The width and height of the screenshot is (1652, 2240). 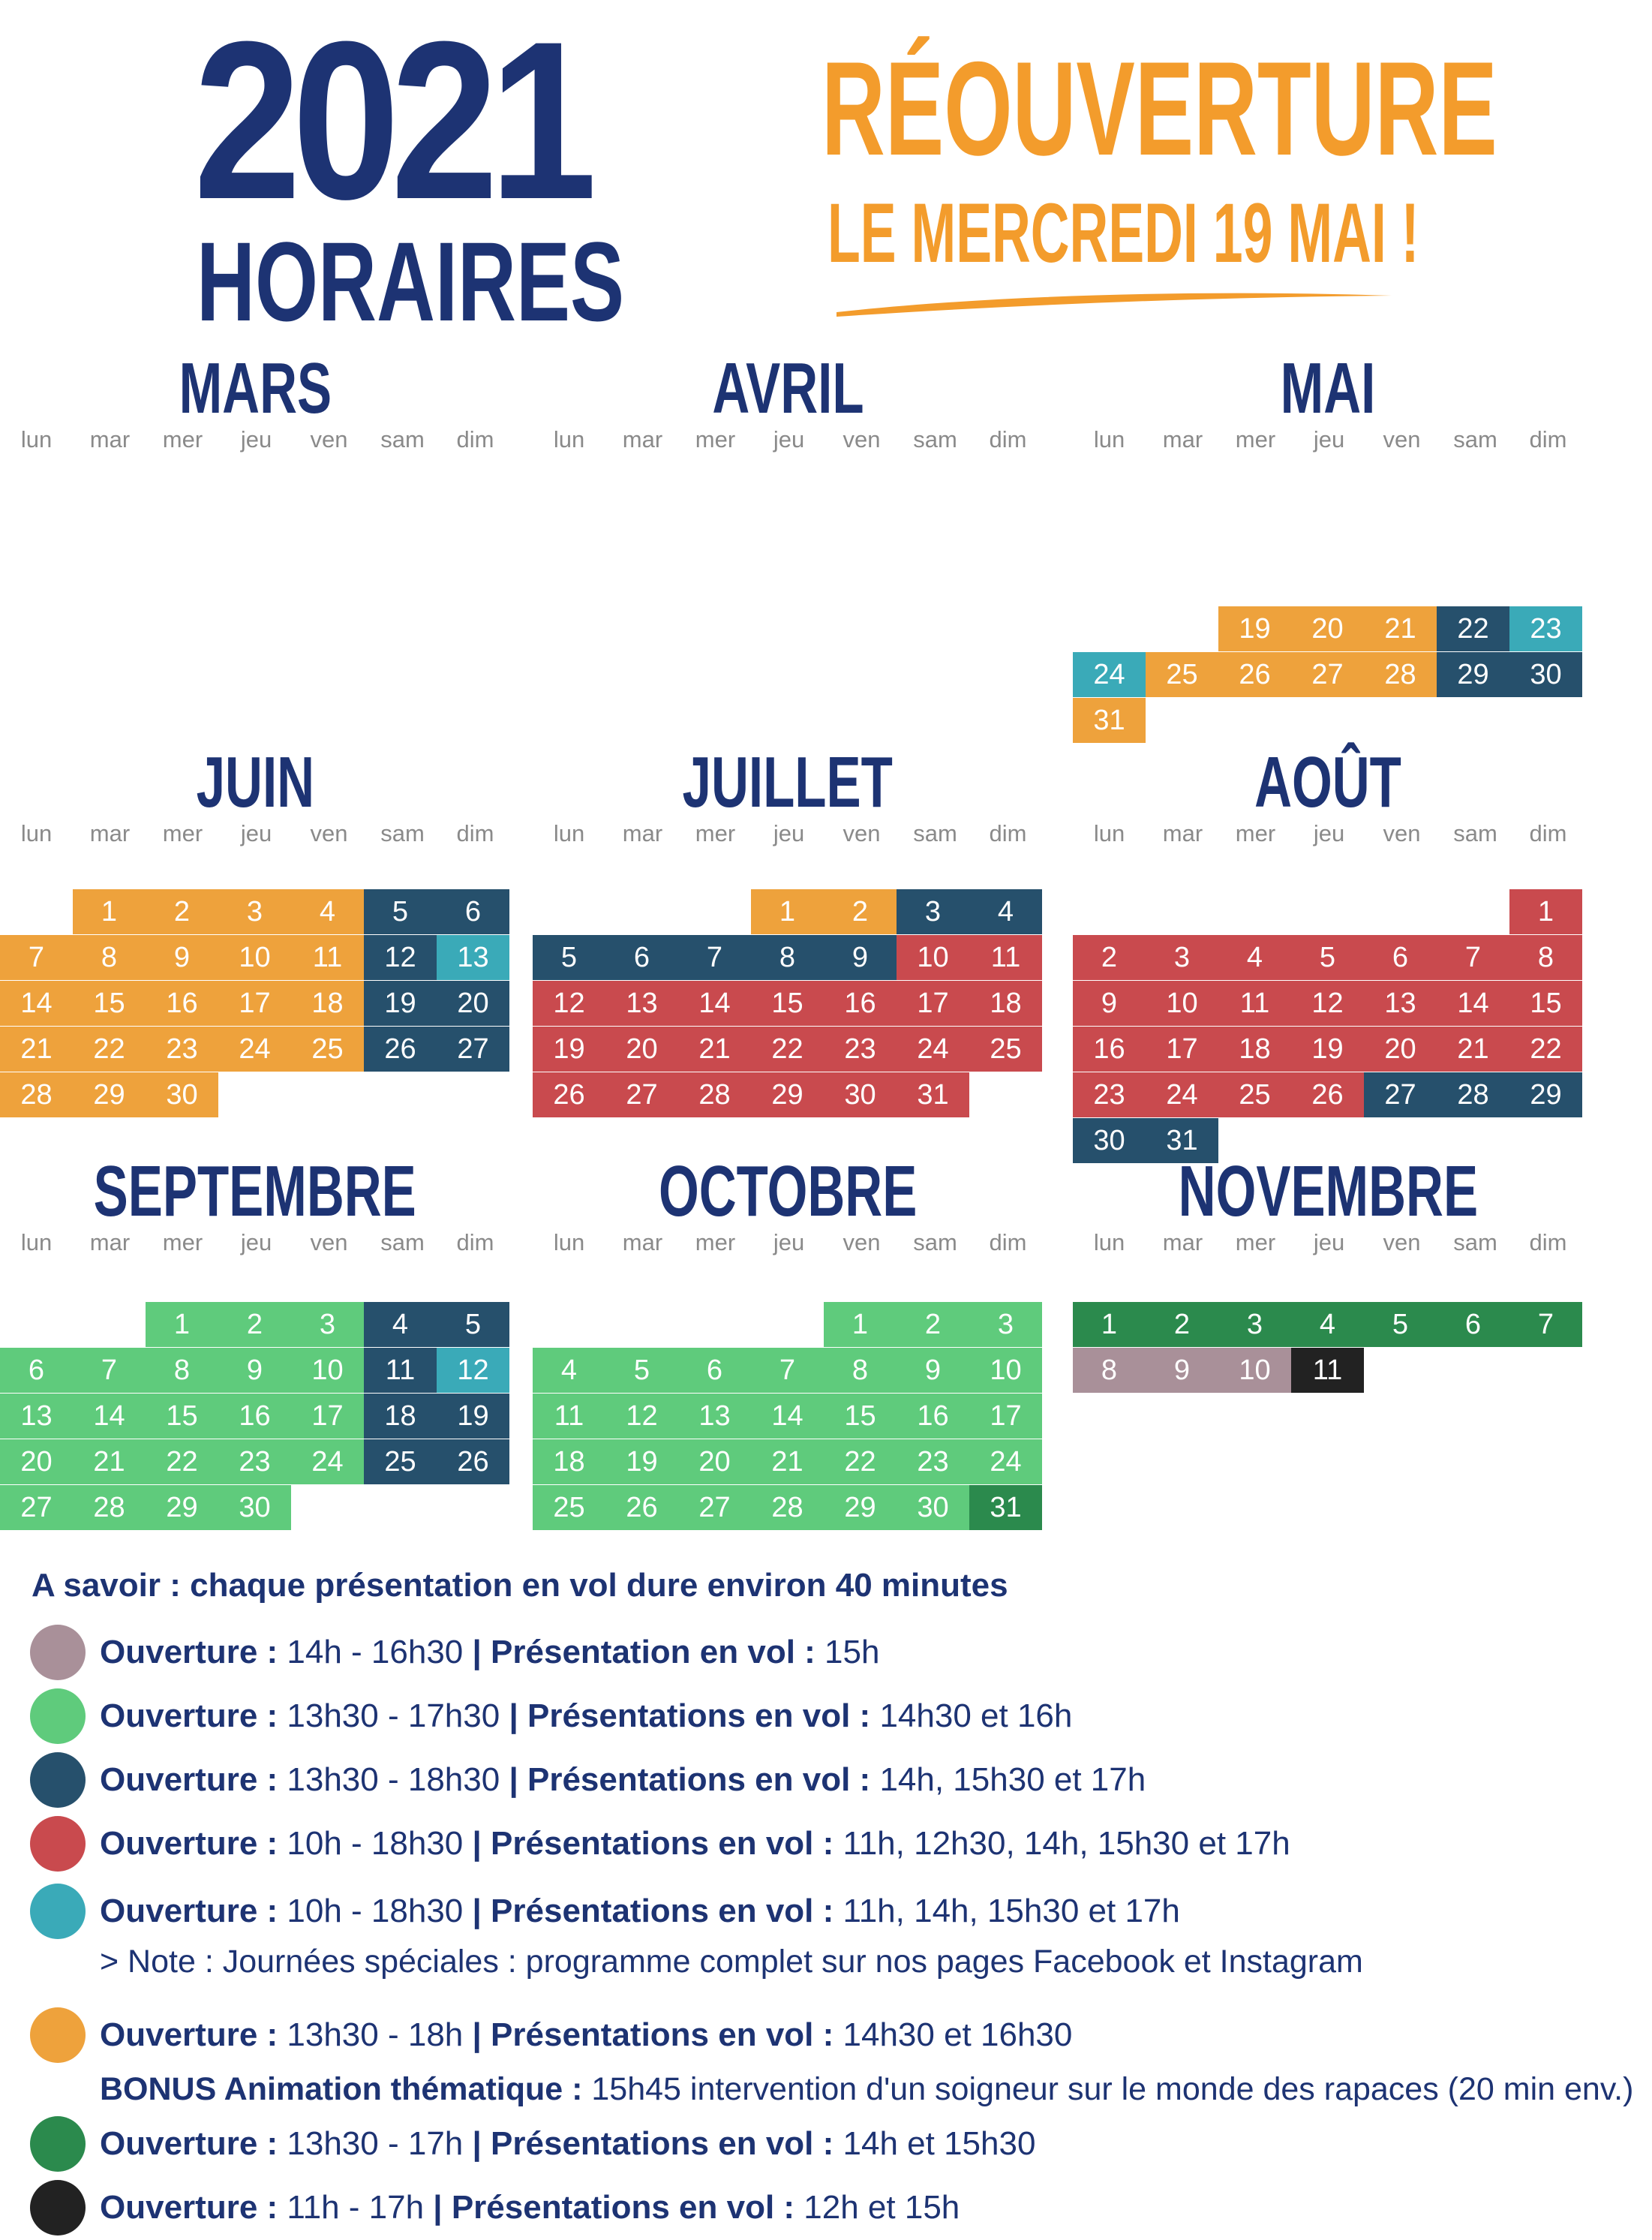 I want to click on day-cell: 15, so click(x=109, y=1003).